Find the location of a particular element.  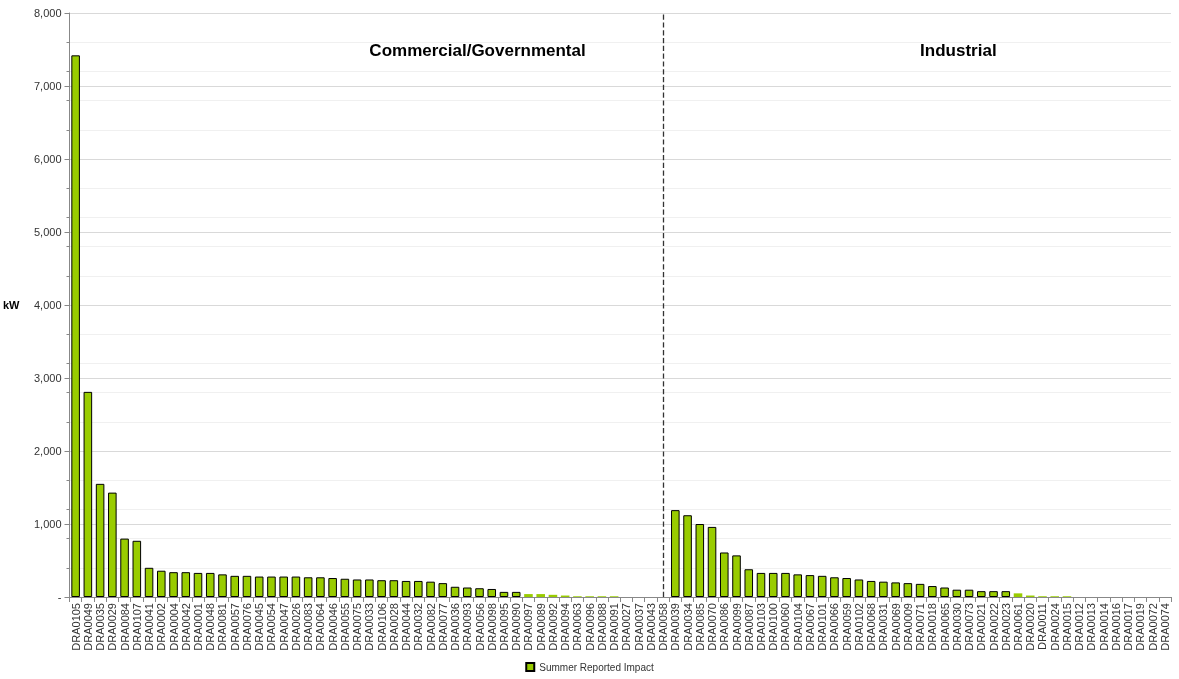

y-tick-label: 6,000 is located at coordinates (47, 159).